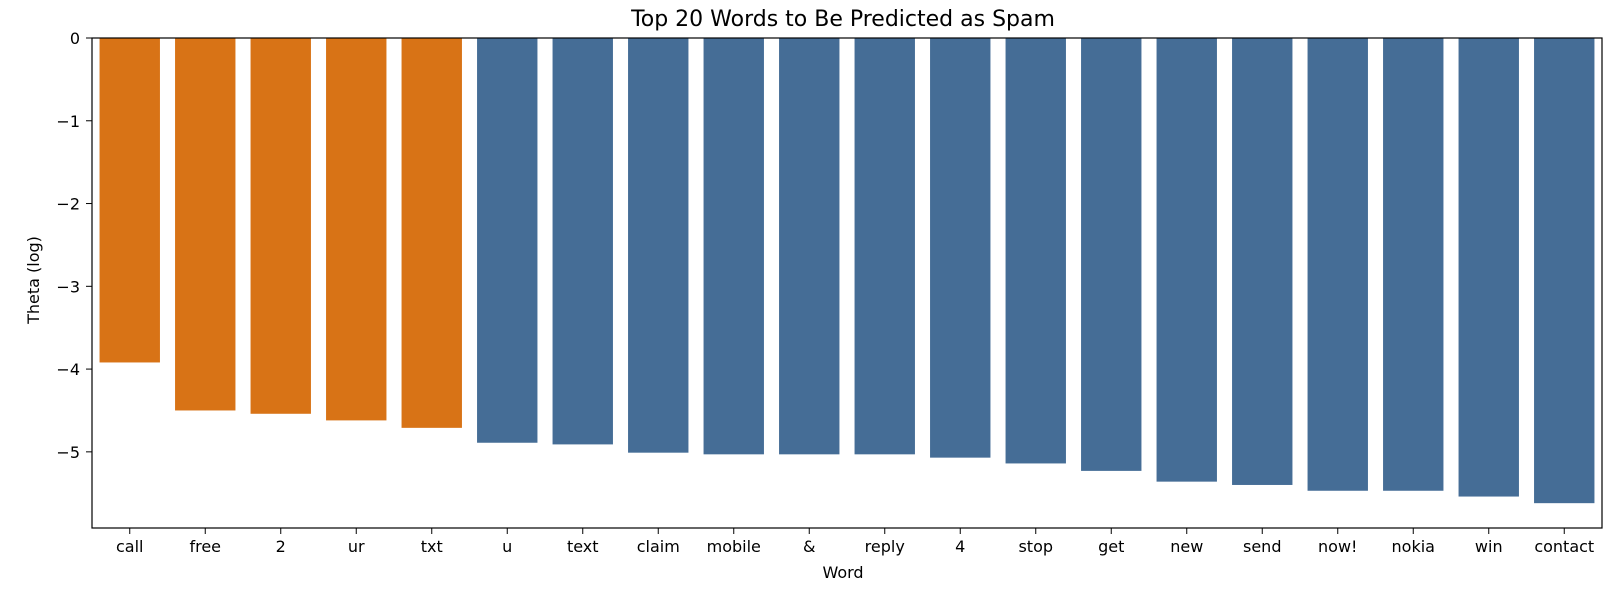  Describe the element at coordinates (281, 546) in the screenshot. I see `x-tick-label: 2` at that location.